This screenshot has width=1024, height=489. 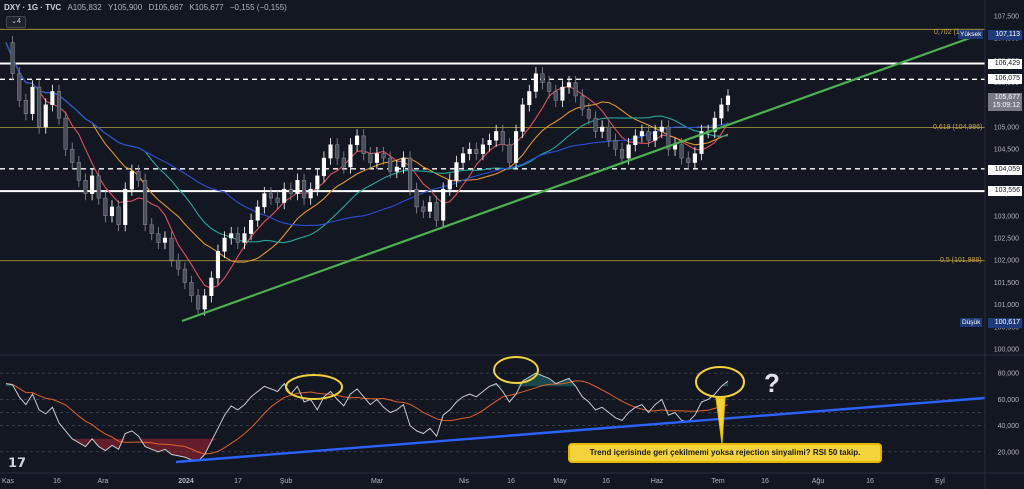 What do you see at coordinates (1005, 64) in the screenshot?
I see `level-106429-label: 106,429` at bounding box center [1005, 64].